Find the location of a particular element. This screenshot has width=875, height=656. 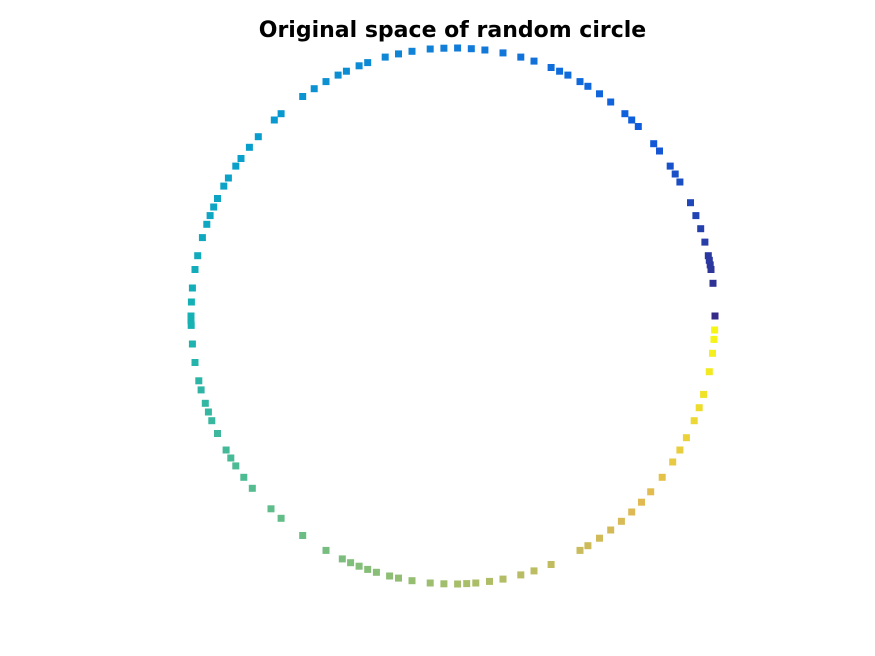

chart-title: Original space of random circle is located at coordinates (452, 30).